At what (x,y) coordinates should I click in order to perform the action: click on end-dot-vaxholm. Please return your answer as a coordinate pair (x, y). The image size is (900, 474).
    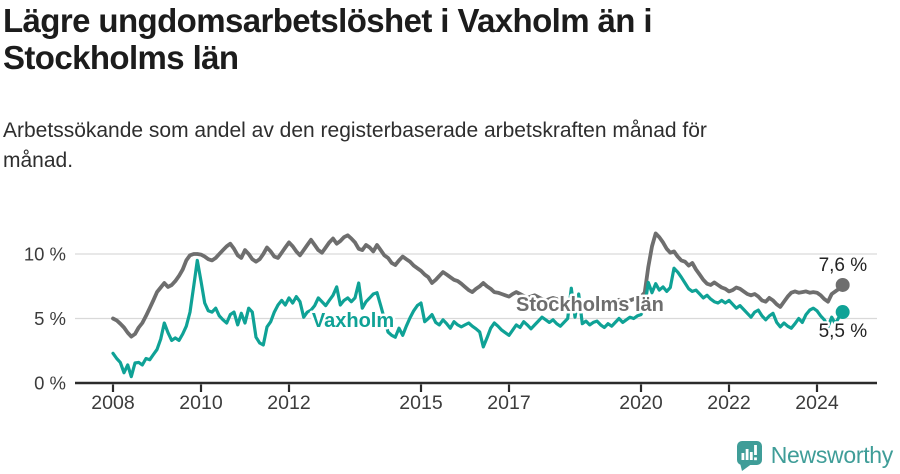
    Looking at the image, I should click on (842, 312).